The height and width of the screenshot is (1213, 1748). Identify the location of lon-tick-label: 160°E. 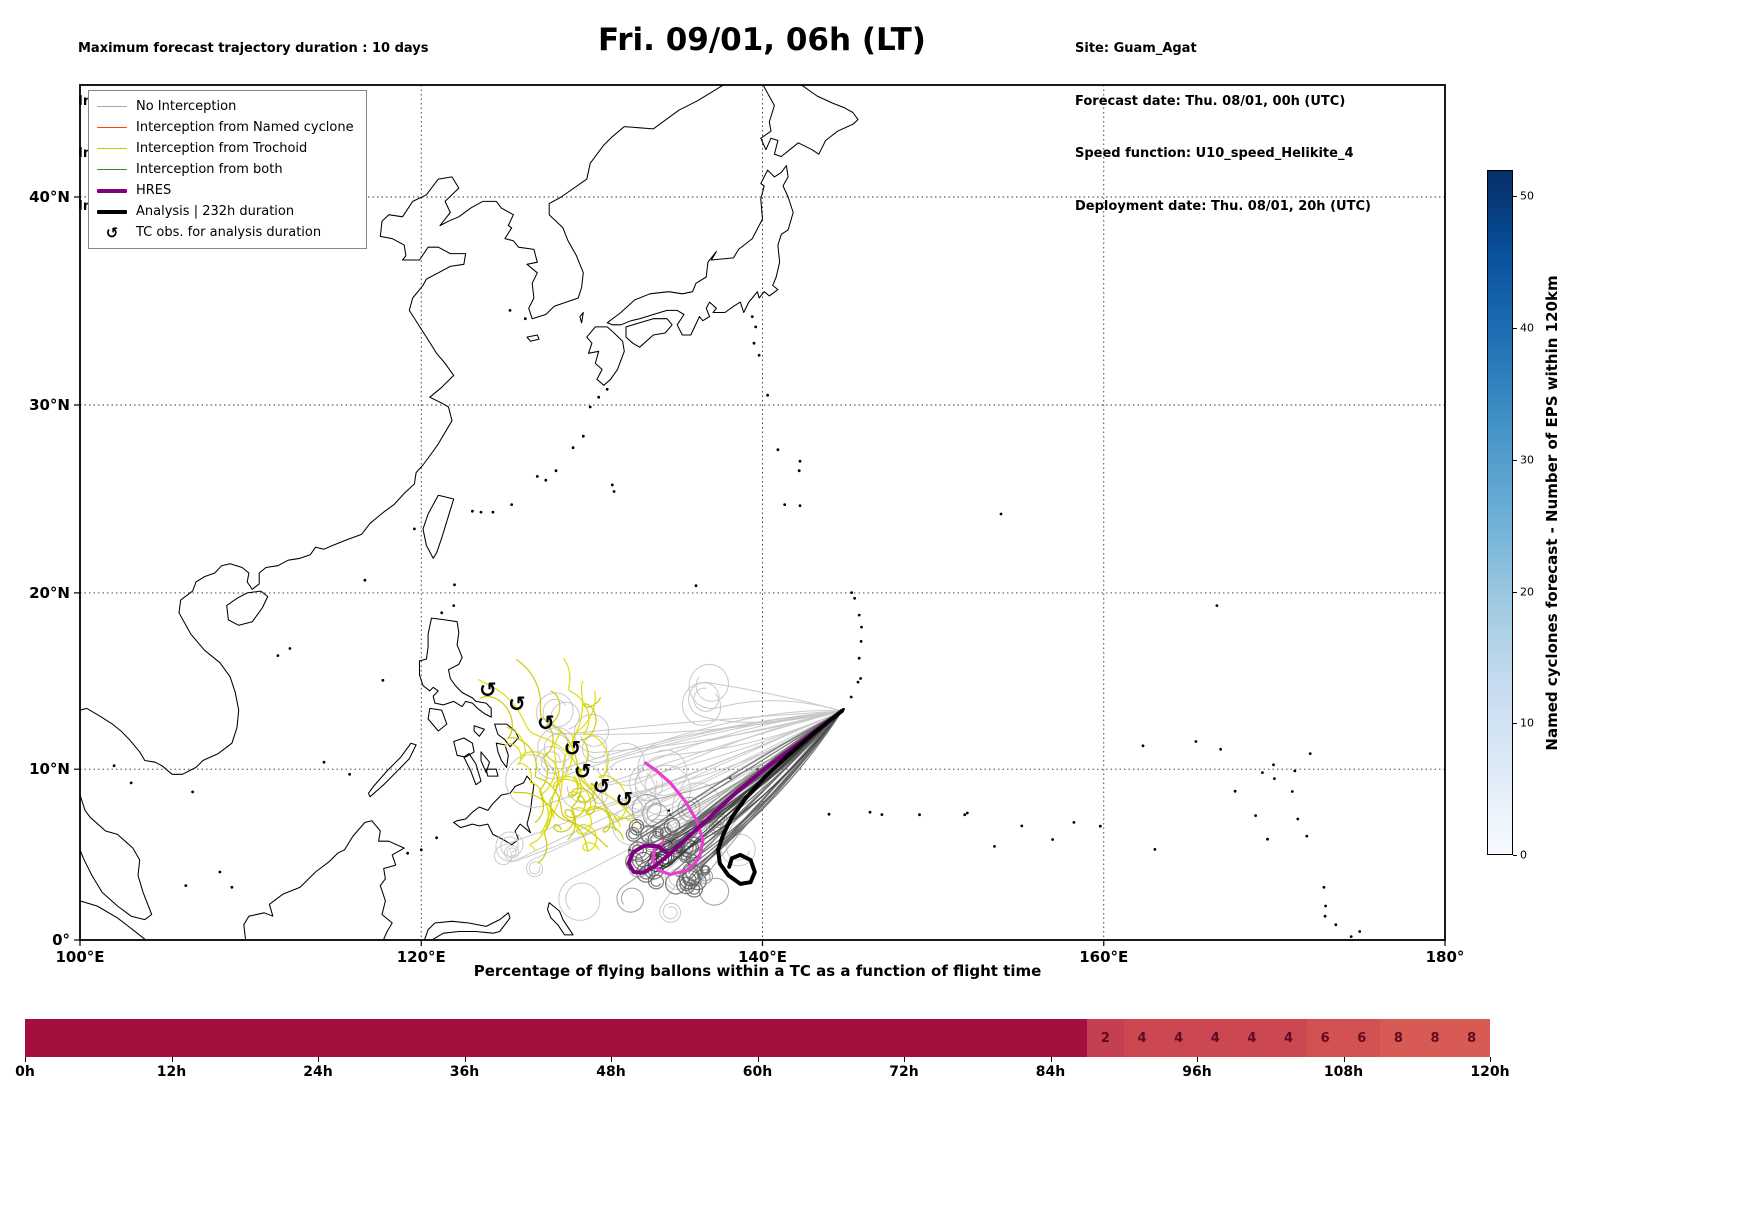
(1104, 957).